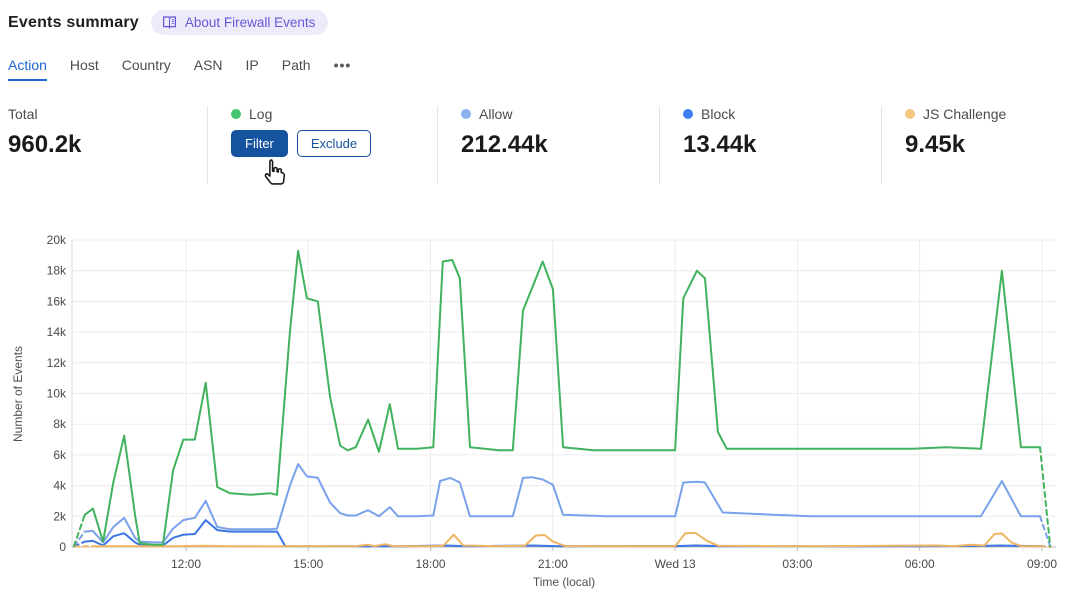 The image size is (1068, 598). I want to click on allow-legend-dot-icon, so click(466, 114).